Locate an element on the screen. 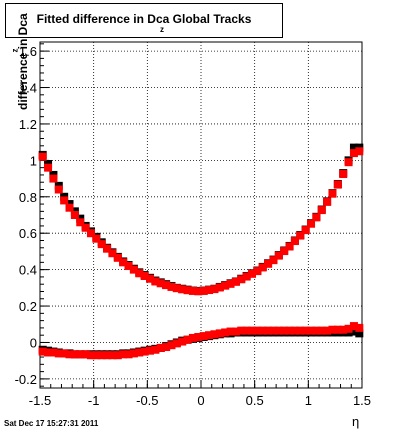 This screenshot has width=400, height=433. y-axis-label-text: difference in Dca is located at coordinates (23, 61).